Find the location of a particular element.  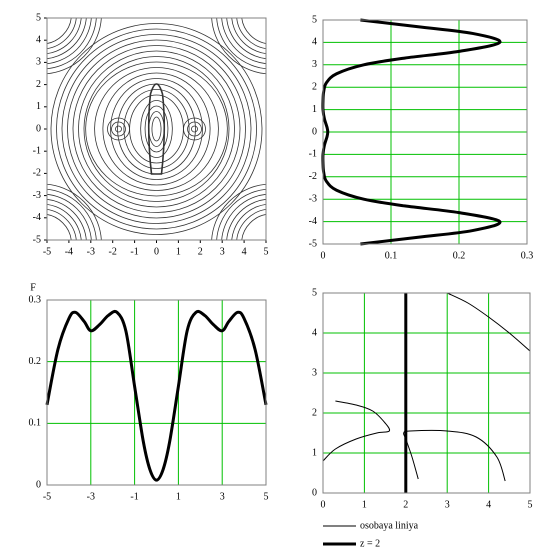

y-axis-label: F is located at coordinates (33, 287).